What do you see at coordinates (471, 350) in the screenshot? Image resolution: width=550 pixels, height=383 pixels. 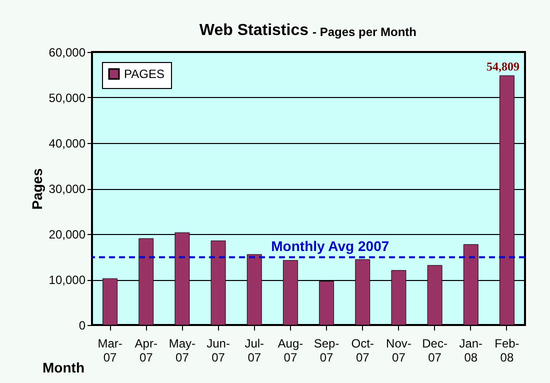 I see `x-tick-label: Jan-08` at bounding box center [471, 350].